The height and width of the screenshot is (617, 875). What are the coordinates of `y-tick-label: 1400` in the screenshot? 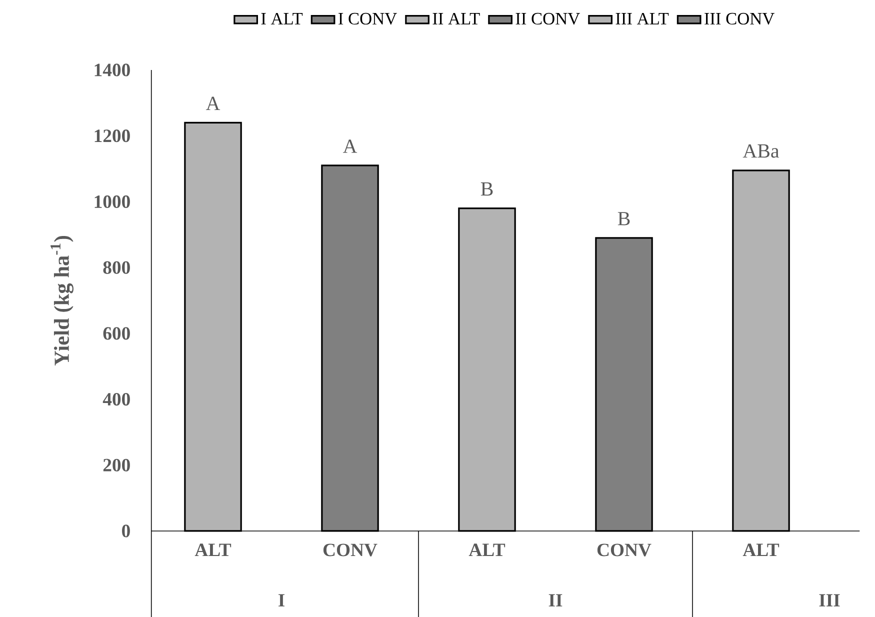 It's located at (112, 70).